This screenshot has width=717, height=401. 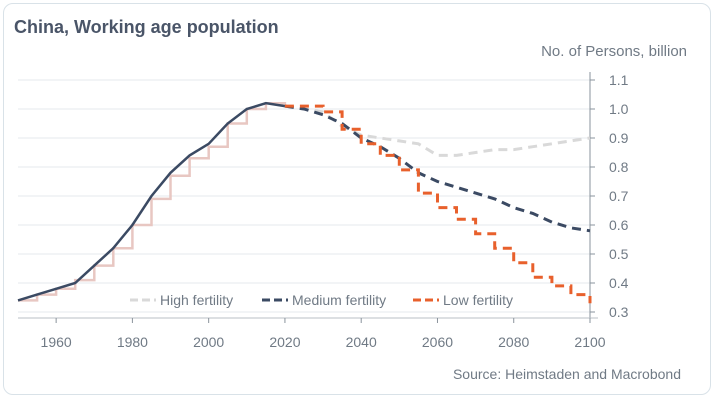 I want to click on legend-low-fertility: Low fertility, so click(x=463, y=300).